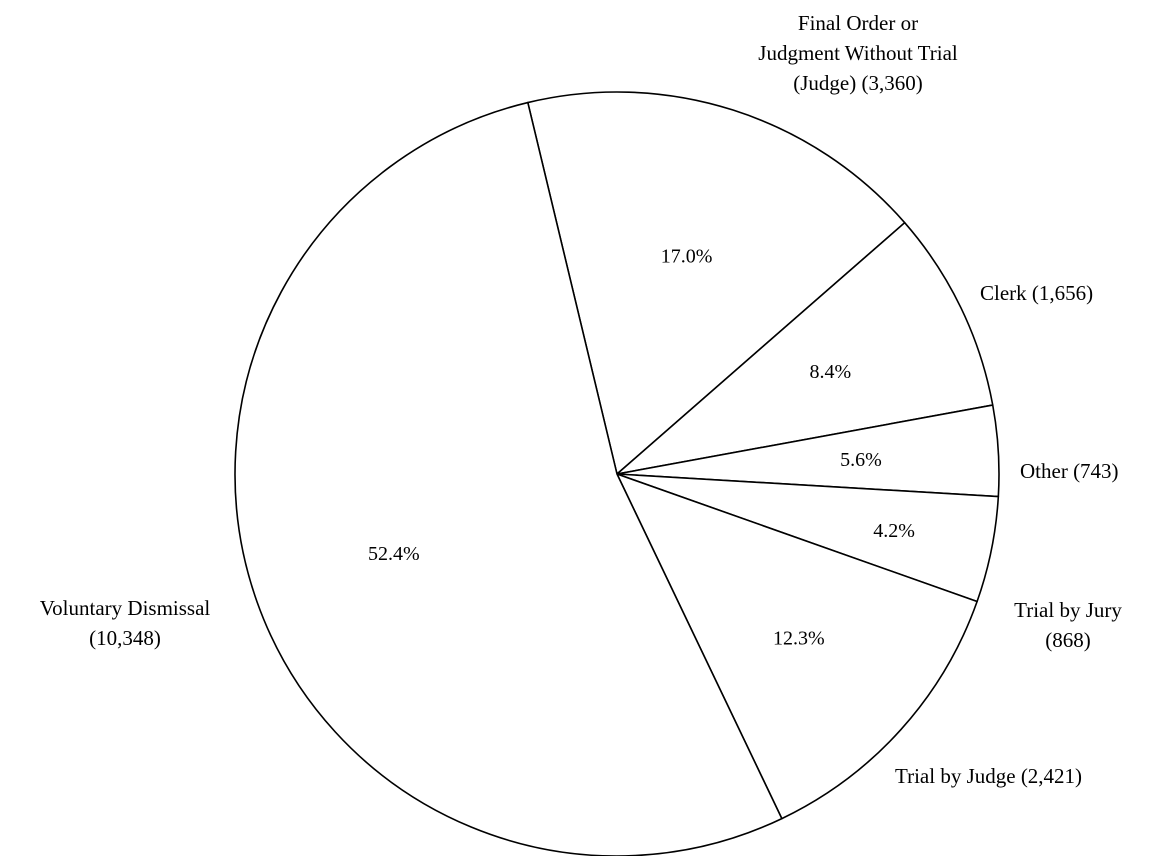 This screenshot has height=856, width=1153. Describe the element at coordinates (799, 639) in the screenshot. I see `percent-label-5: 12.3%` at that location.